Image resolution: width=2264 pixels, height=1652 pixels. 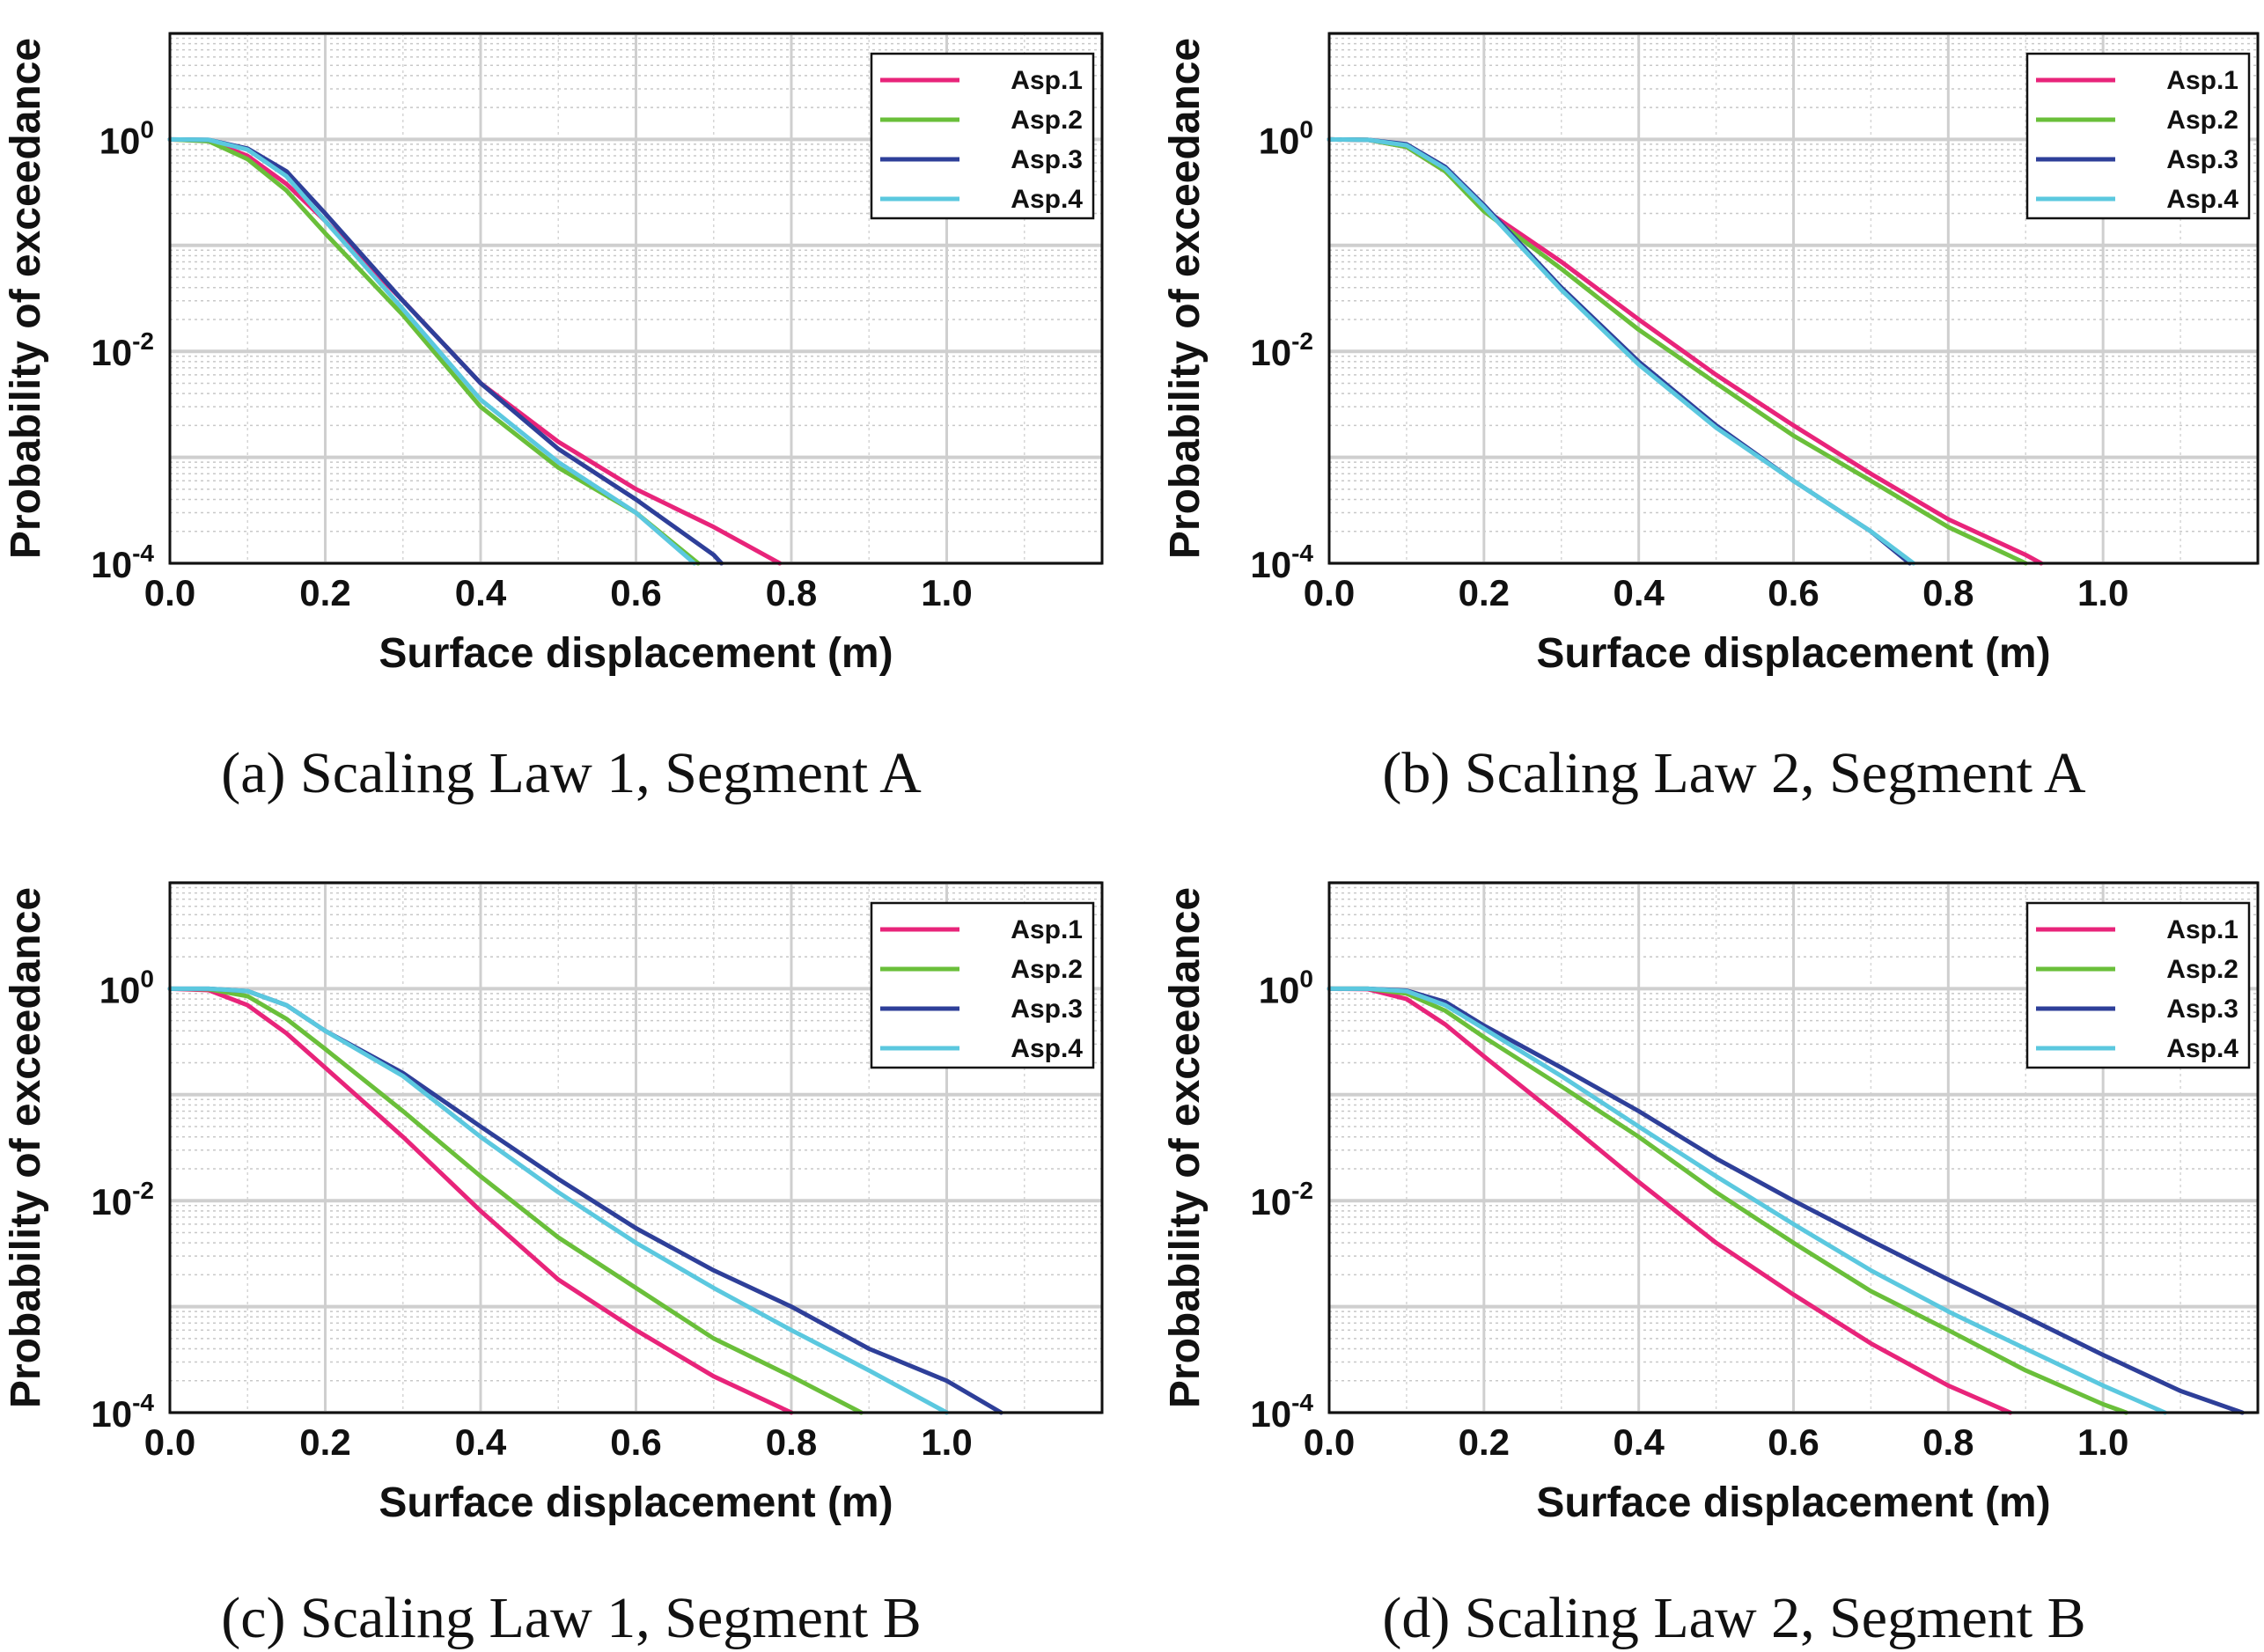 I want to click on panel-caption: (b) Scaling Law 2, Segment A, so click(x=1734, y=773).